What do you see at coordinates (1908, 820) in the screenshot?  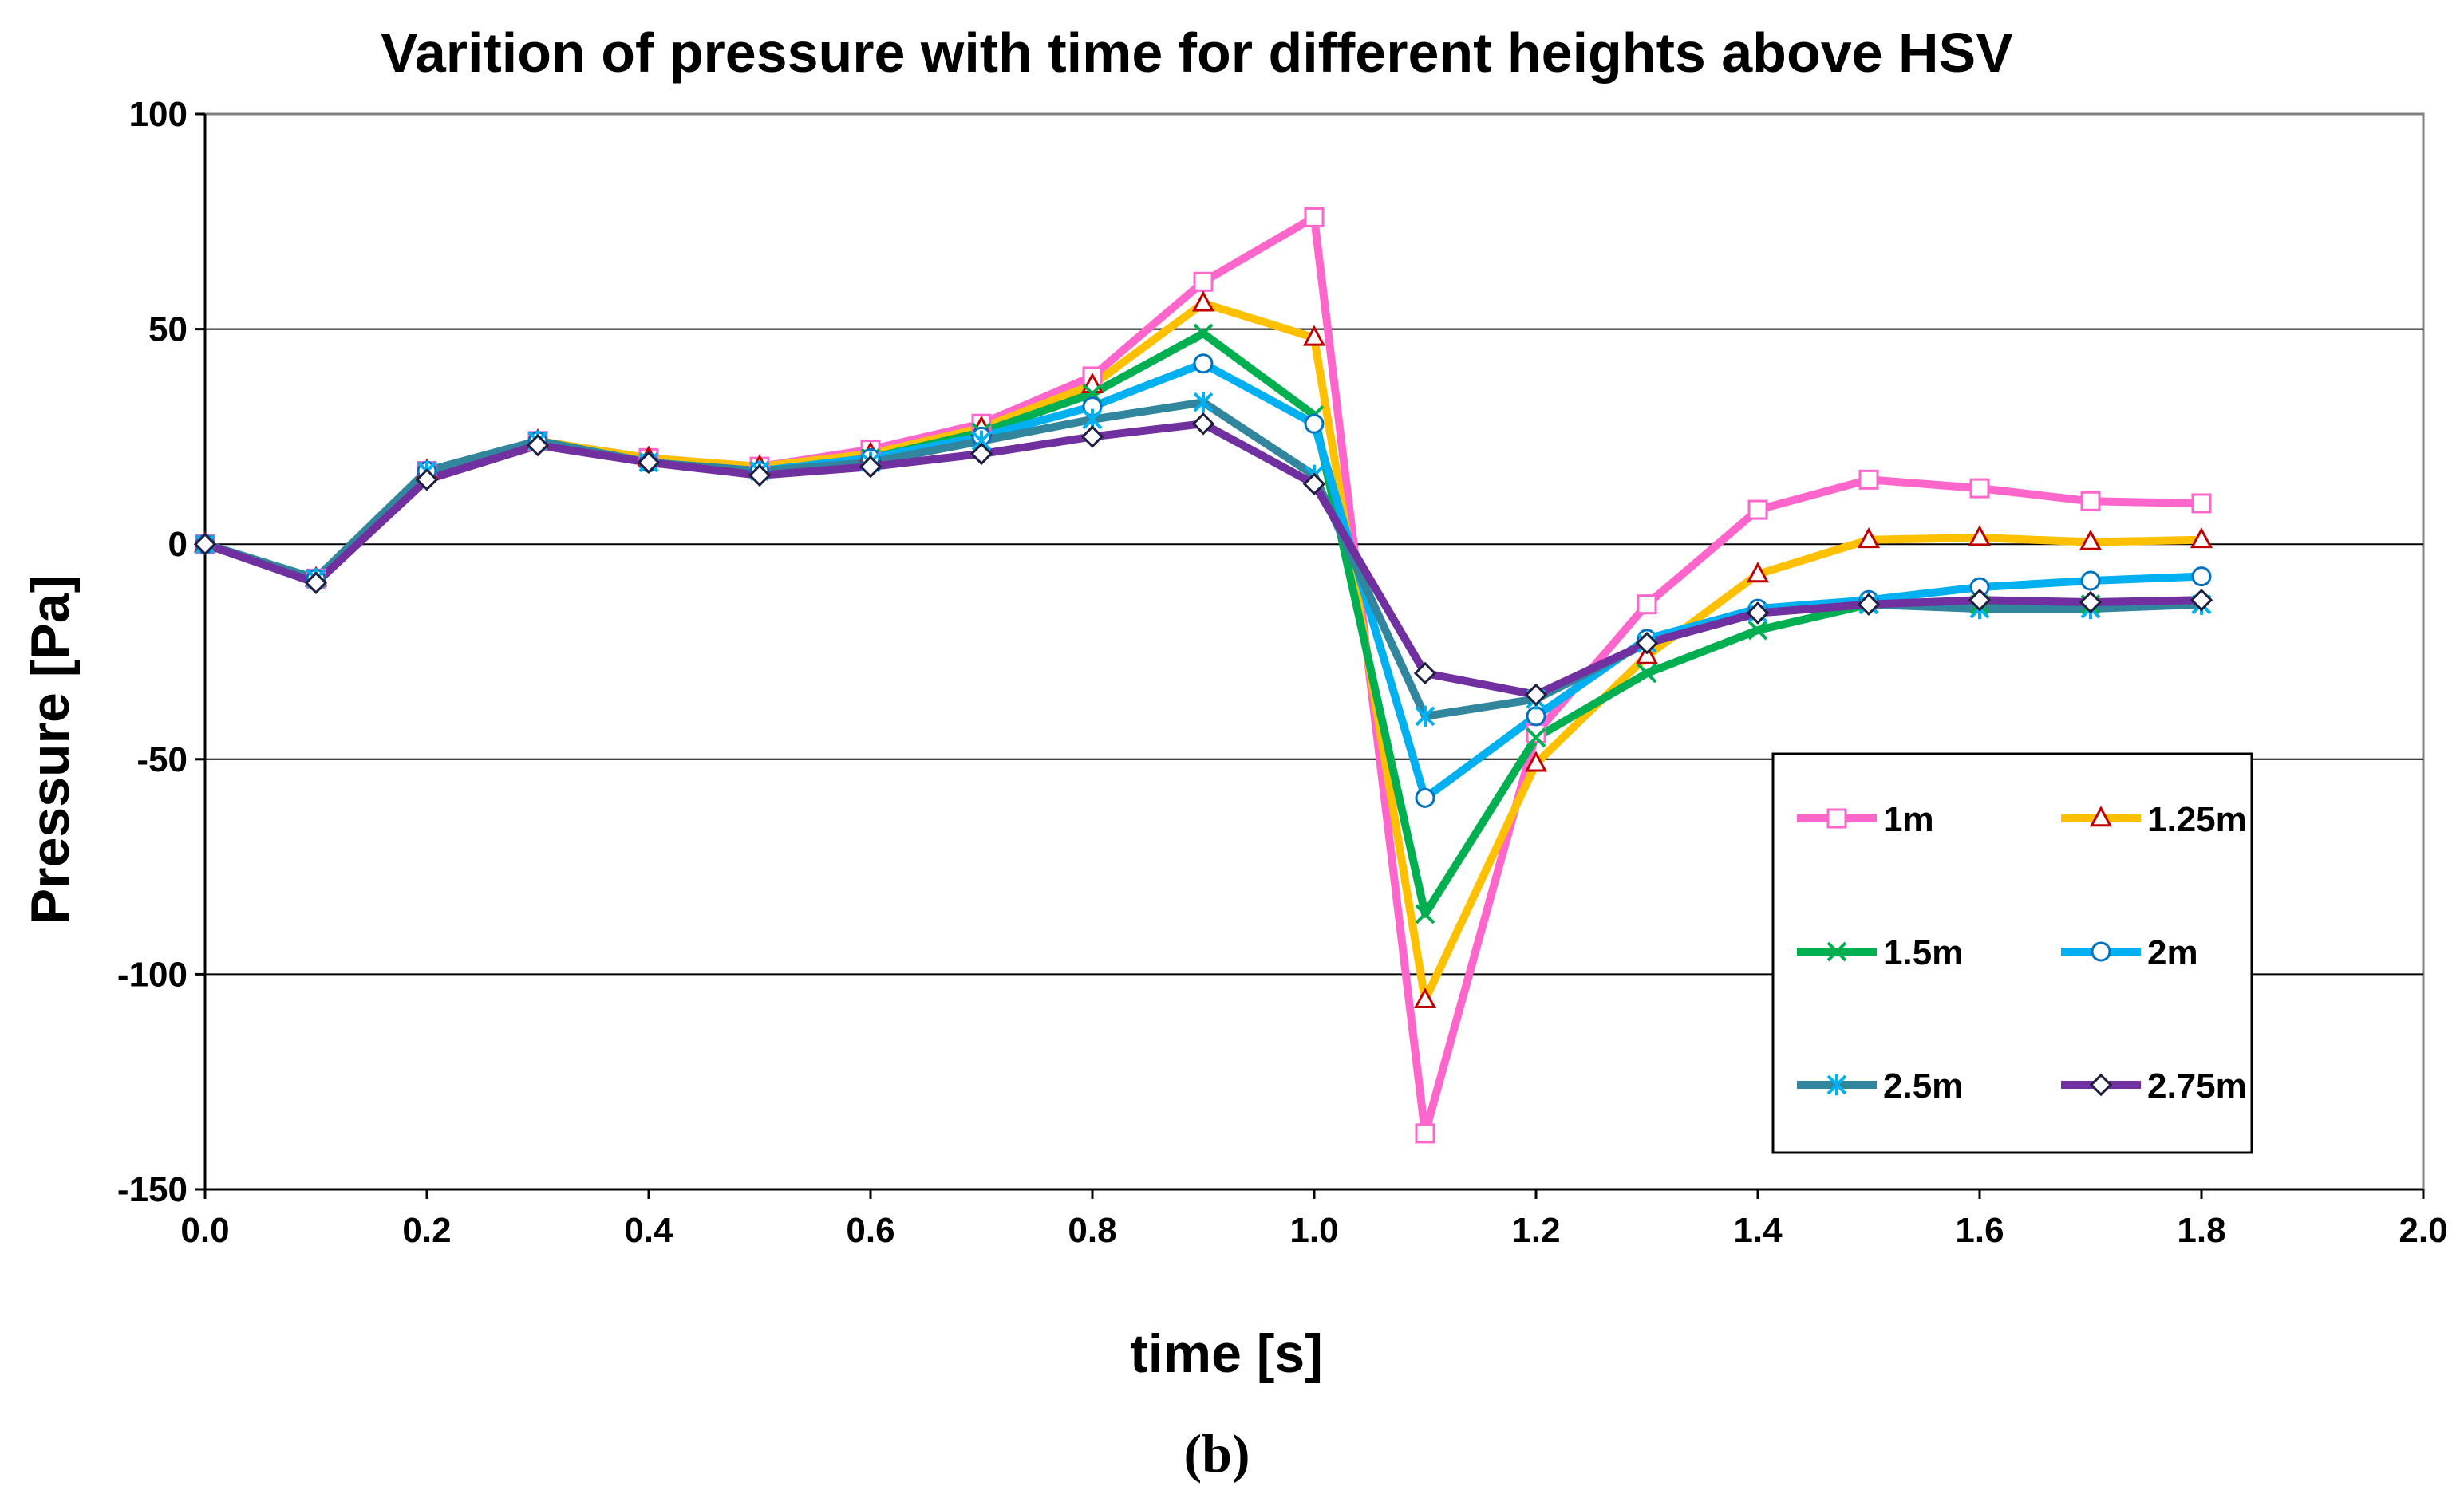 I see `legend-label: 1m` at bounding box center [1908, 820].